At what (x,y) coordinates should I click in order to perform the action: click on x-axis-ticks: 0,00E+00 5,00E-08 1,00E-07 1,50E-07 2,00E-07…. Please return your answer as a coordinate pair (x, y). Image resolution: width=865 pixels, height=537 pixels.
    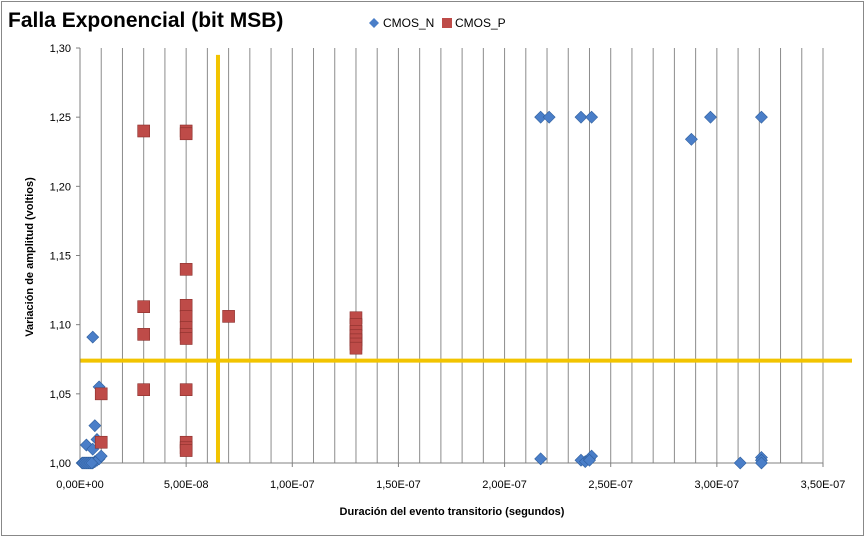
    Looking at the image, I should click on (450, 477).